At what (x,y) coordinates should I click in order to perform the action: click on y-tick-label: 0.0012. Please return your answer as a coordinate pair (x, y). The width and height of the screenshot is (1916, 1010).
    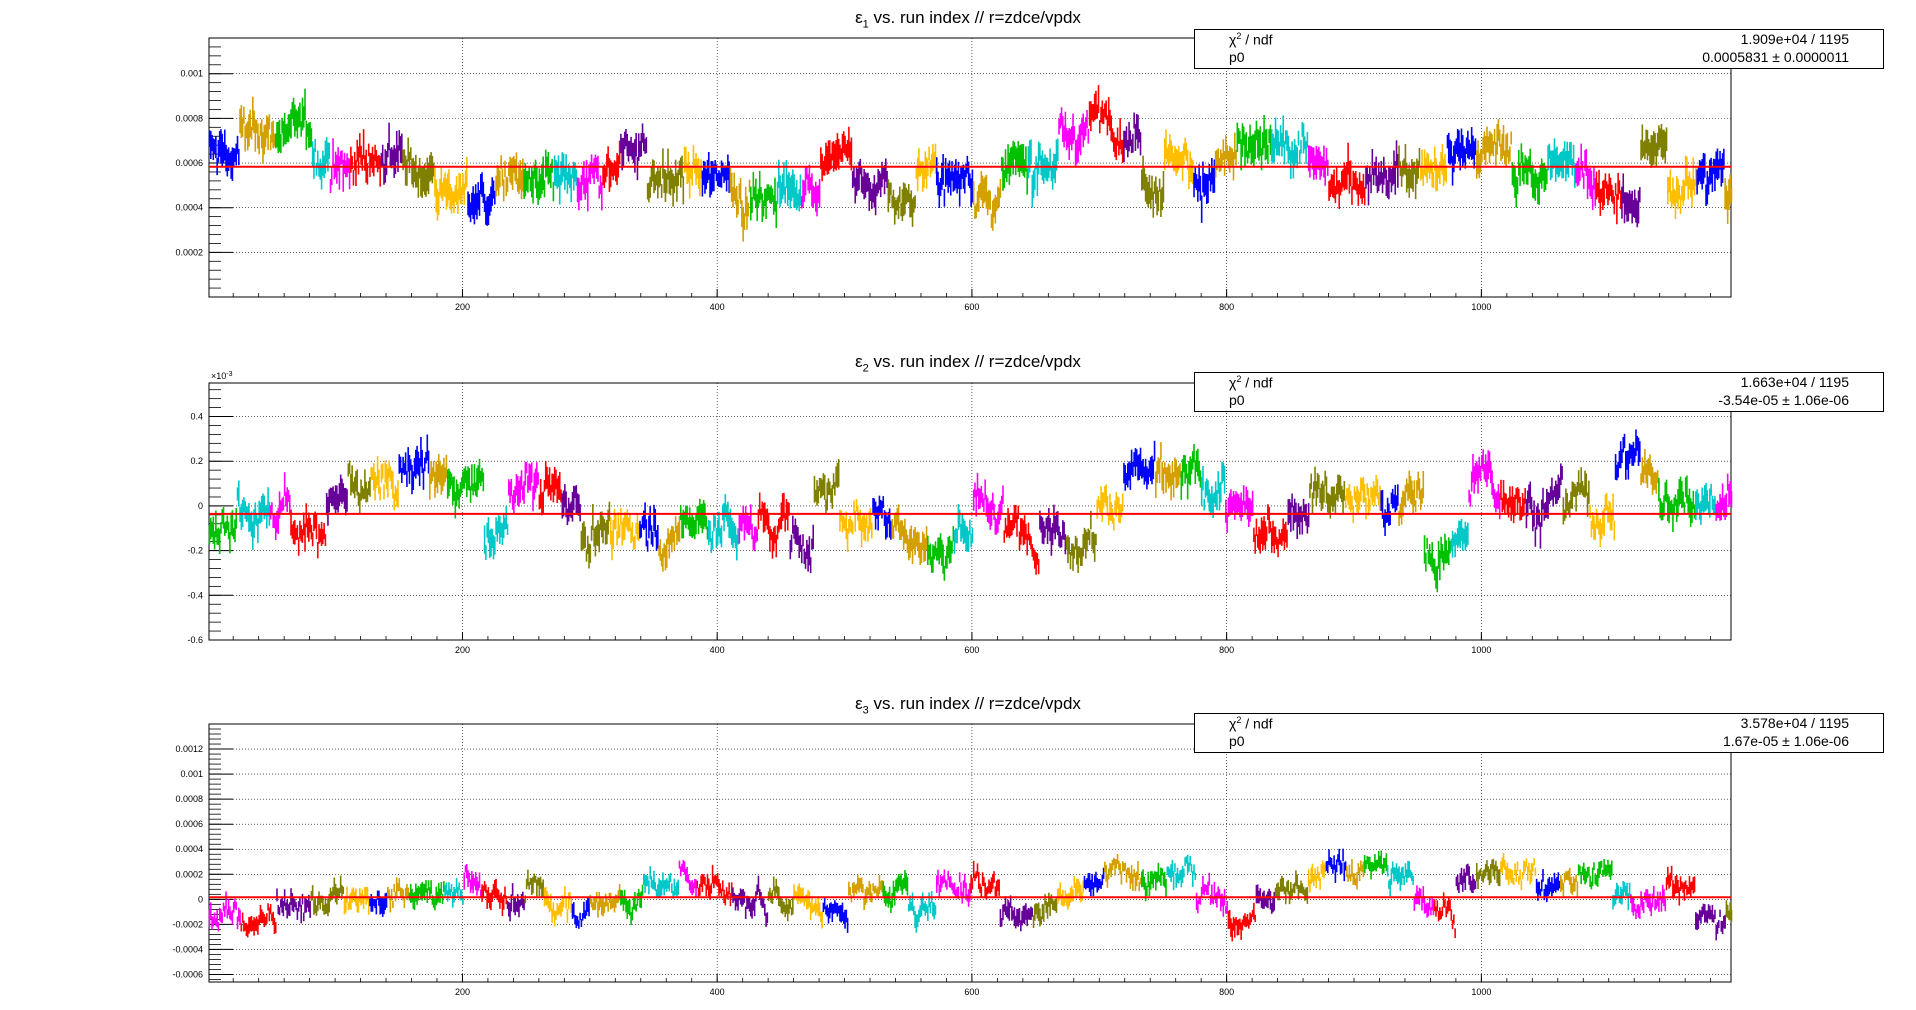
    Looking at the image, I should click on (189, 749).